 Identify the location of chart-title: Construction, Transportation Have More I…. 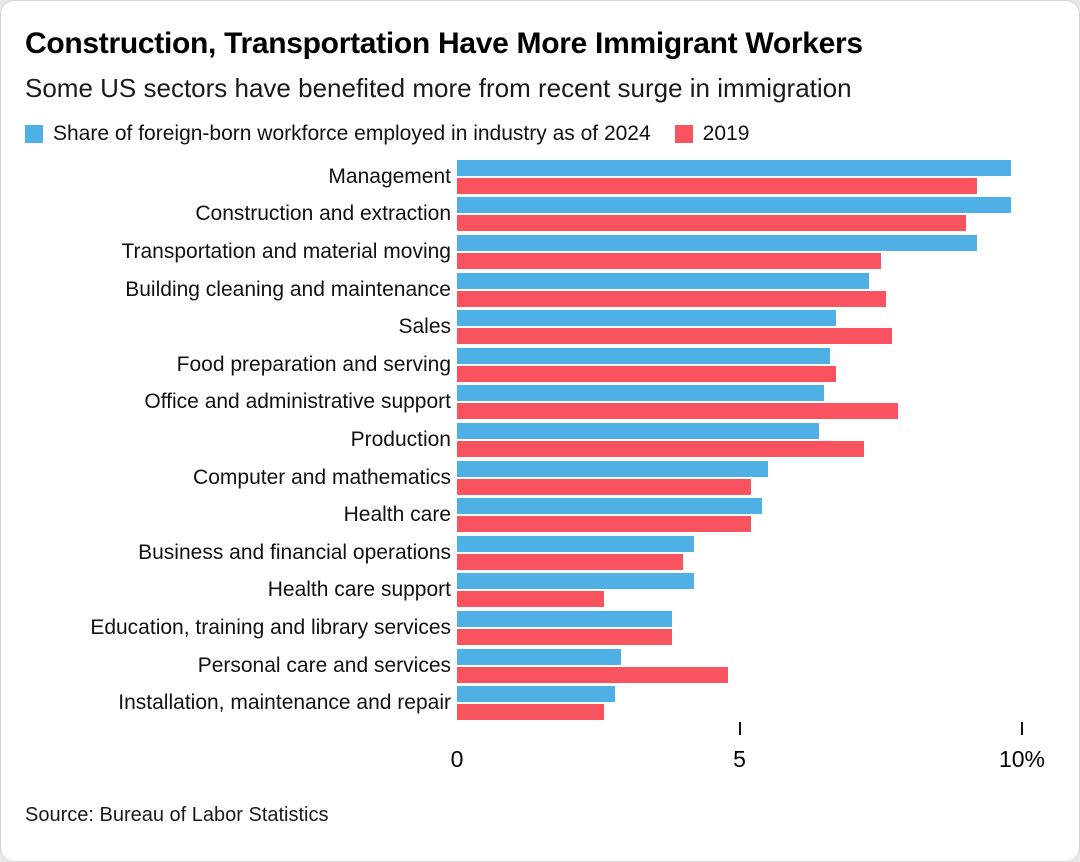
(444, 43).